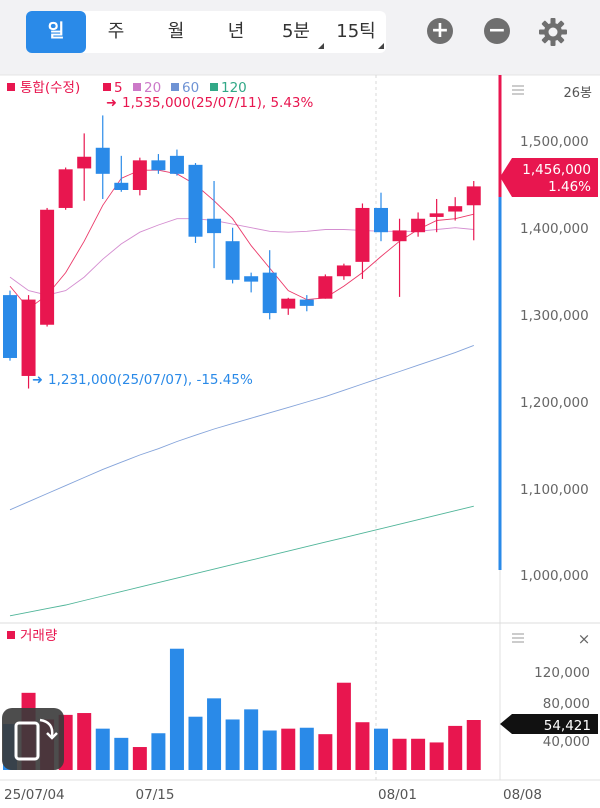 The height and width of the screenshot is (808, 600). Describe the element at coordinates (11, 87) in the screenshot. I see `legend-main-swatch` at that location.